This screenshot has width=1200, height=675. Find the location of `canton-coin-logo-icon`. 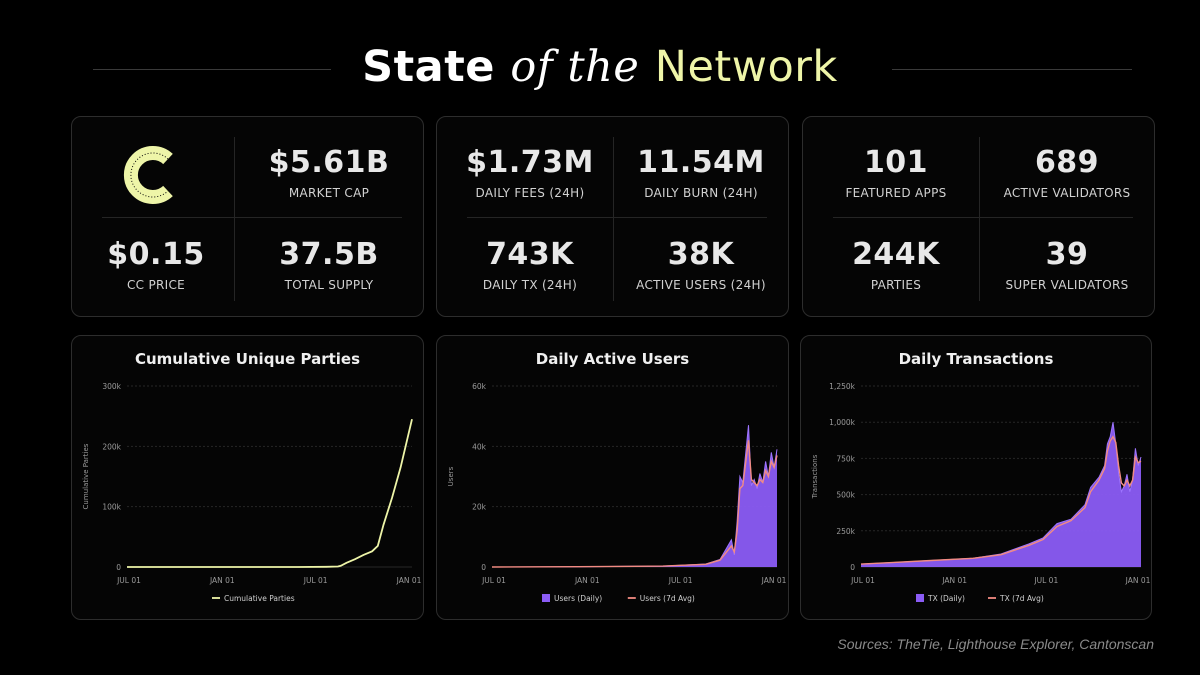

canton-coin-logo-icon is located at coordinates (148, 175).